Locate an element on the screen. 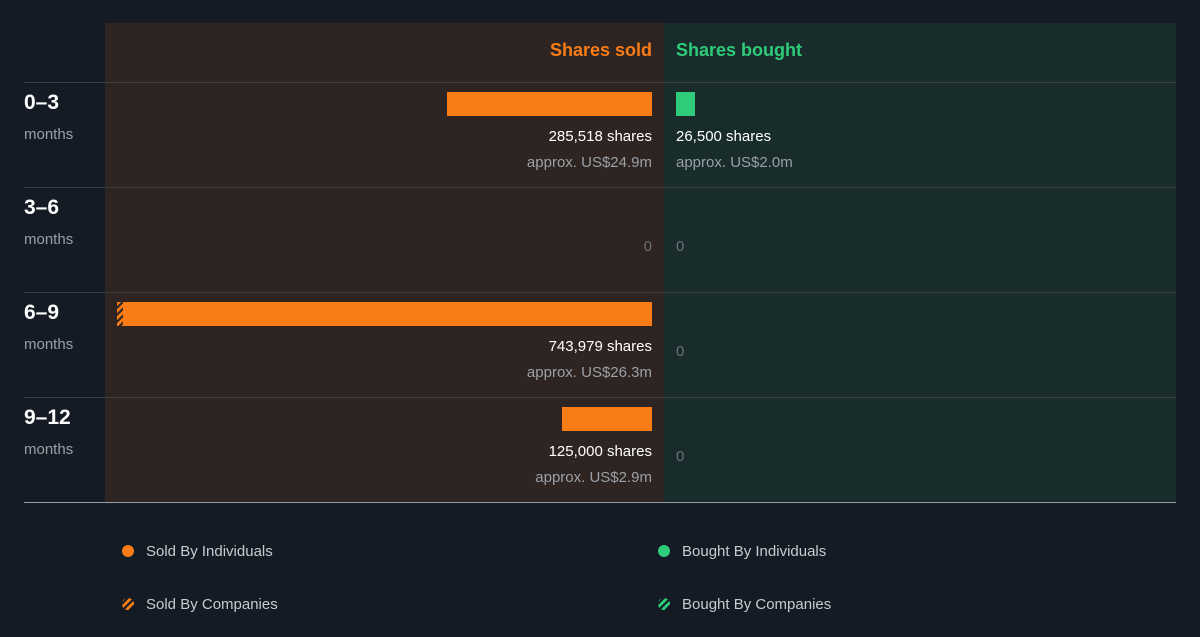  period-label: 9–12 is located at coordinates (47, 417).